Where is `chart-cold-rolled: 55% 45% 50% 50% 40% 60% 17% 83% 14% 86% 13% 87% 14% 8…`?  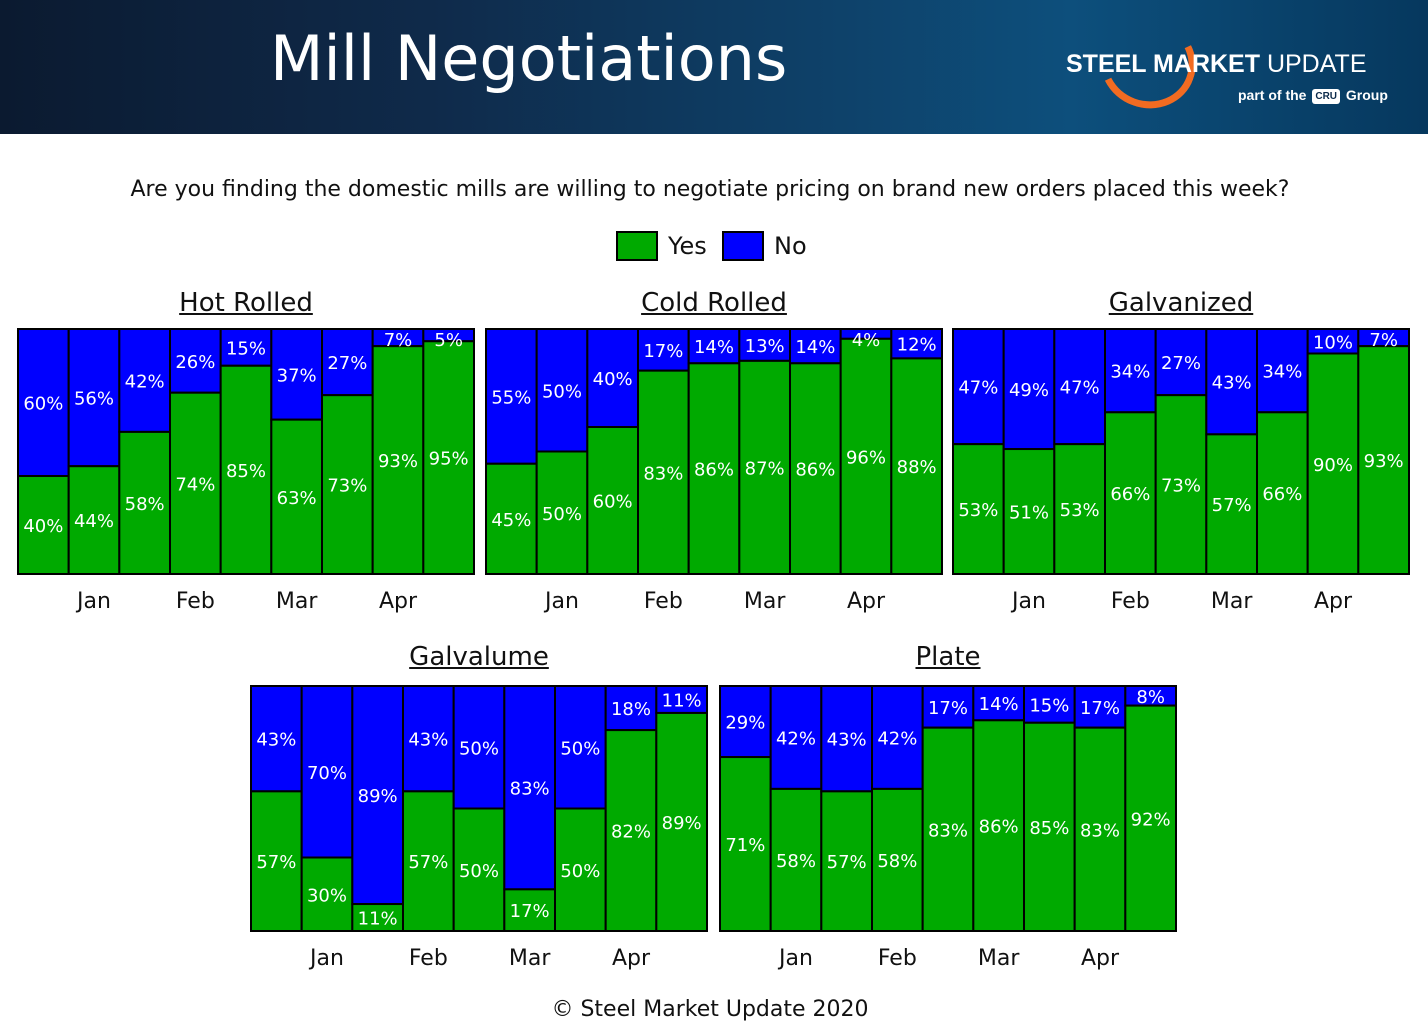
chart-cold-rolled: 55% 45% 50% 50% 40% 60% 17% 83% 14% 86% 13% 87% 14% 8… is located at coordinates (714, 471).